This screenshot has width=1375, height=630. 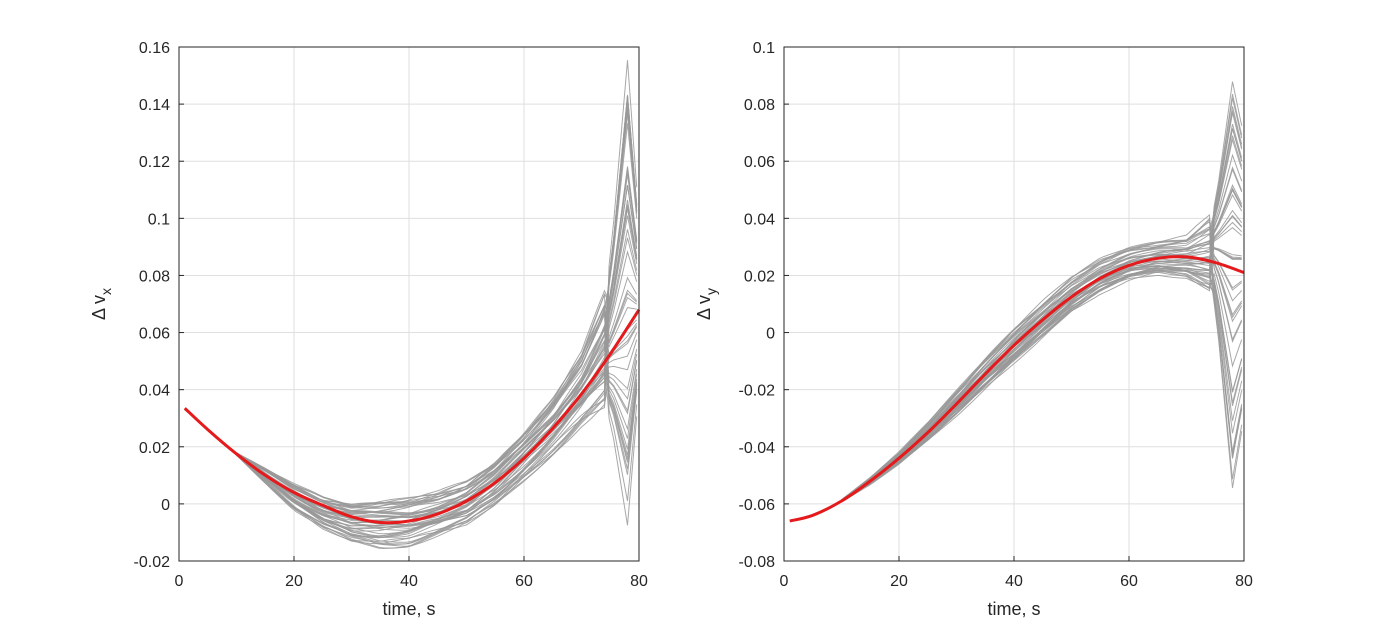 I want to click on y-tick-label: 0.12, so click(x=154, y=162).